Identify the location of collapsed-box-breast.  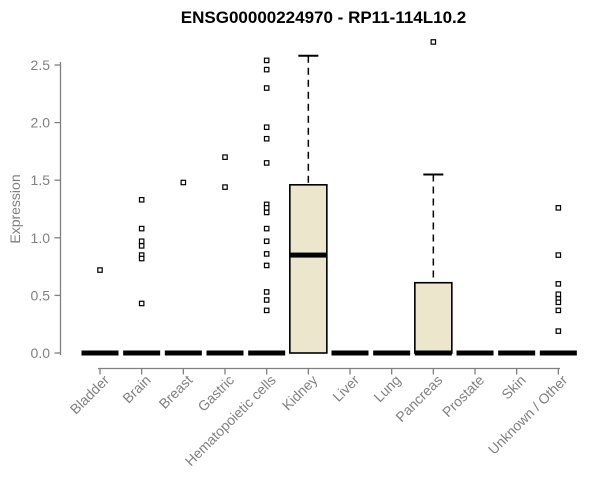
(183, 353).